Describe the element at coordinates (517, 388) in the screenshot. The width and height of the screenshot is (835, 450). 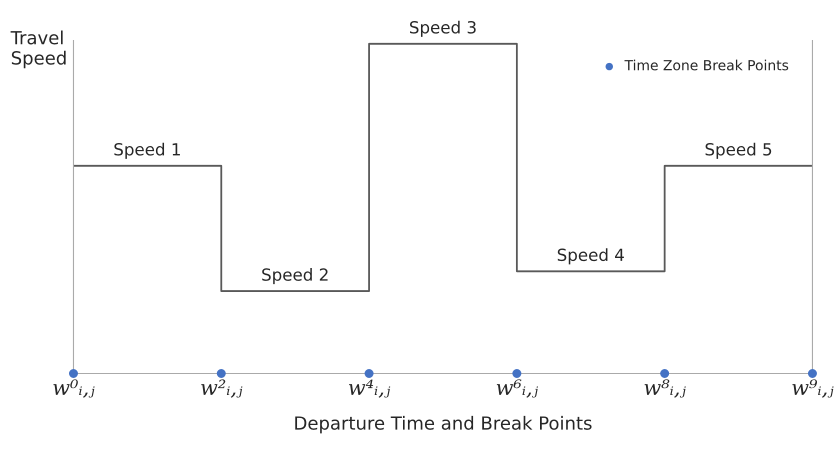
I see `x-tick-label: w⁶ᵢ,ⱼ` at that location.